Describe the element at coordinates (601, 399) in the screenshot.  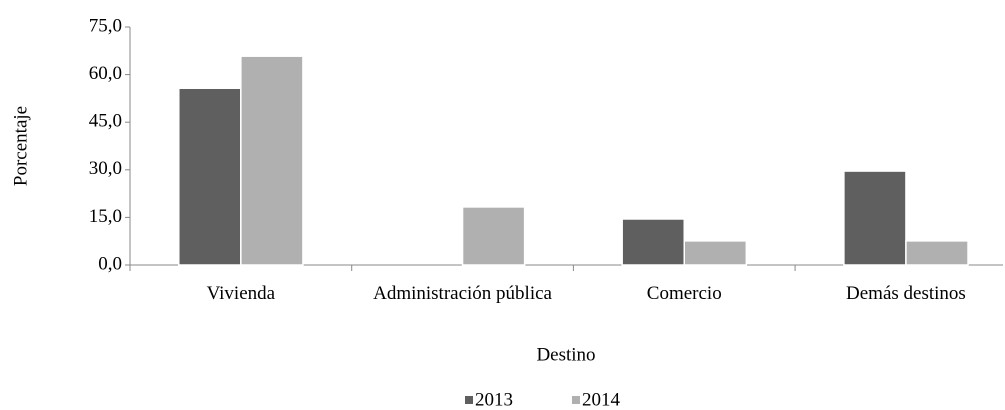
I see `legend-label: 2014` at that location.